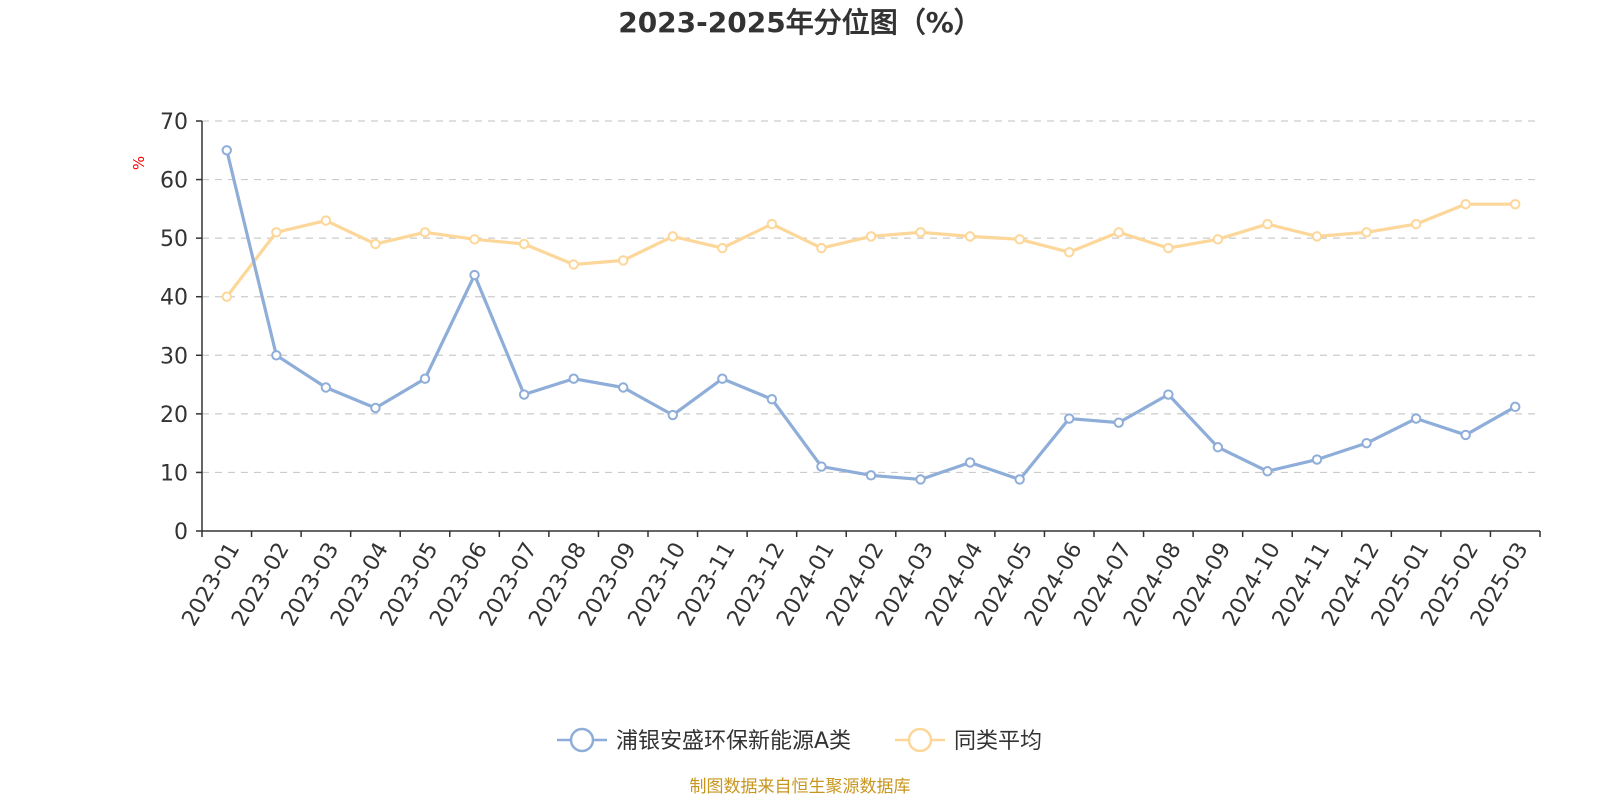  What do you see at coordinates (174, 298) in the screenshot?
I see `y-tick-label: 40` at bounding box center [174, 298].